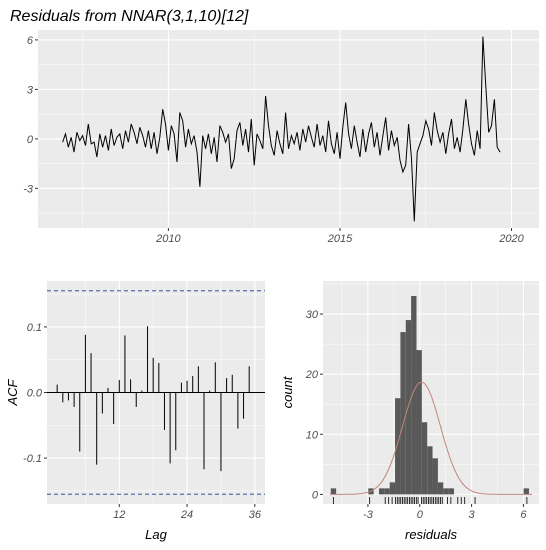  Describe the element at coordinates (368, 515) in the screenshot. I see `x-tick-label: -3` at that location.